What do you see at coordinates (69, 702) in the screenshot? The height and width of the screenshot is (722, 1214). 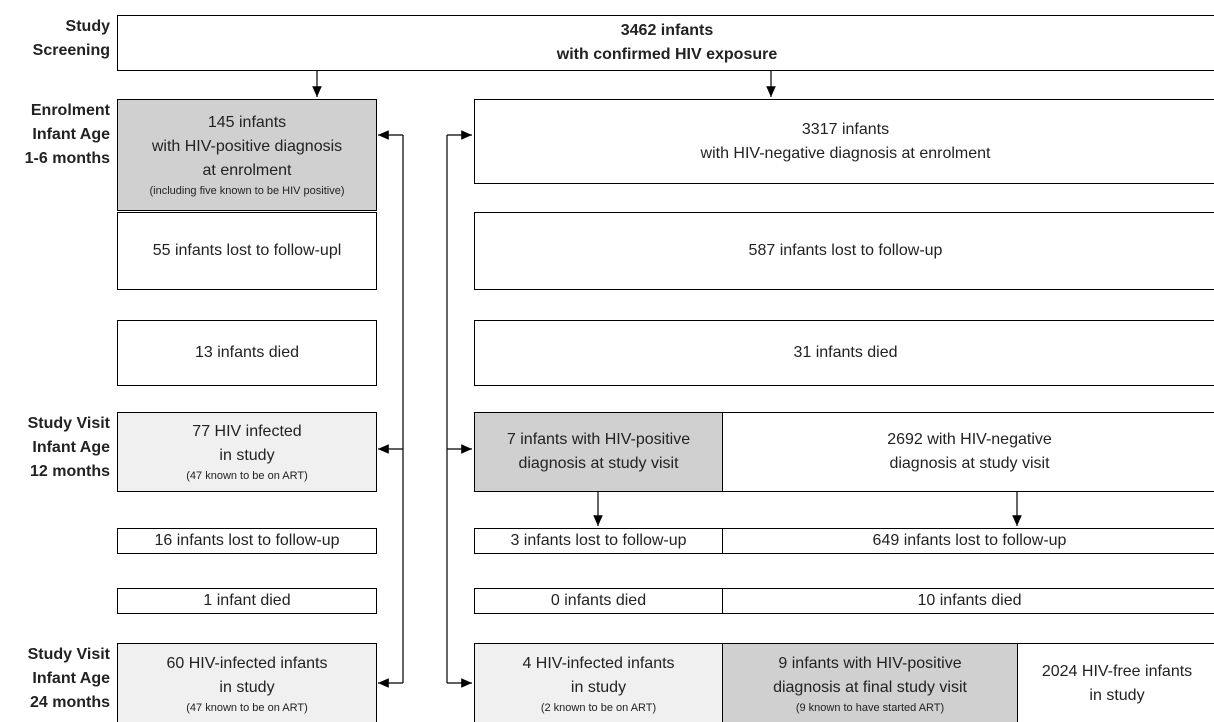 I see `row-label-line: 24 months` at bounding box center [69, 702].